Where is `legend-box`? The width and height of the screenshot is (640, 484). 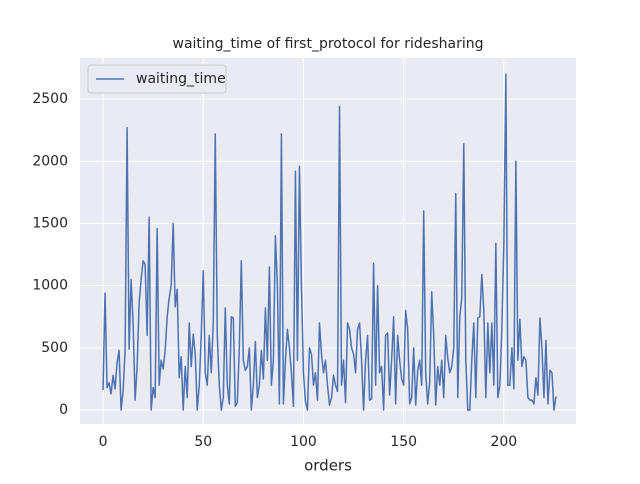 legend-box is located at coordinates (157, 79).